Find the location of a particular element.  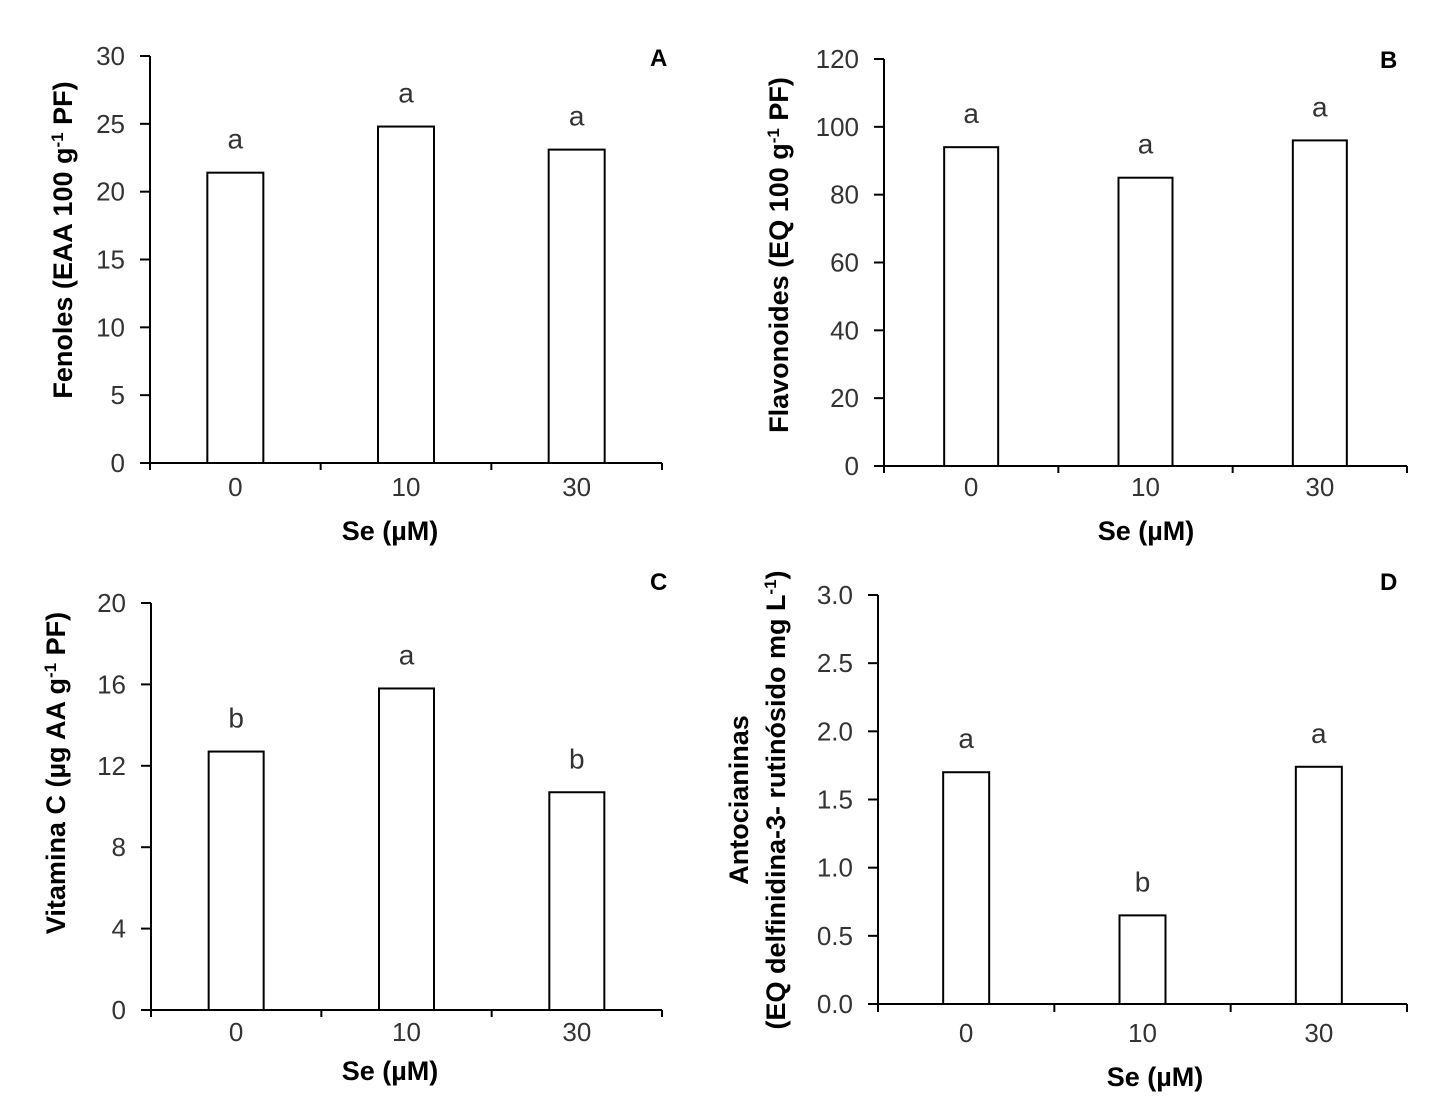

y-axis-title-main: Flavonoides (EQ 100 g is located at coordinates (779, 288).